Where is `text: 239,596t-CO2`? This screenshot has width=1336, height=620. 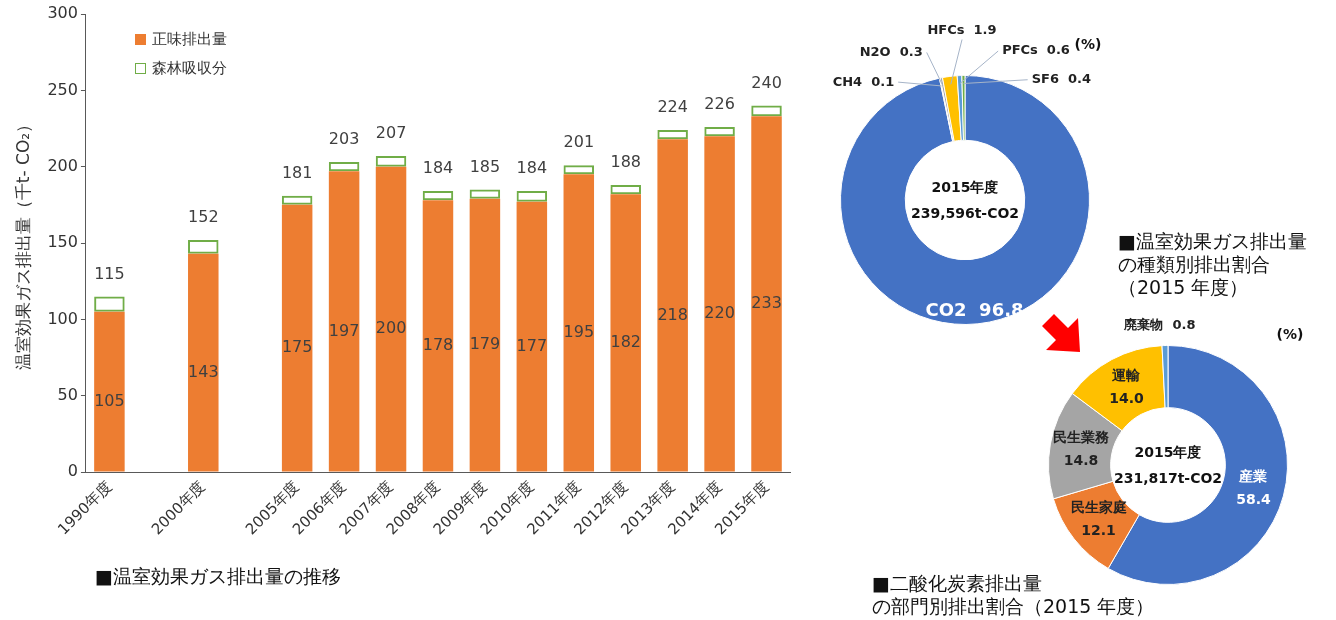 text: 239,596t-CO2 is located at coordinates (965, 212).